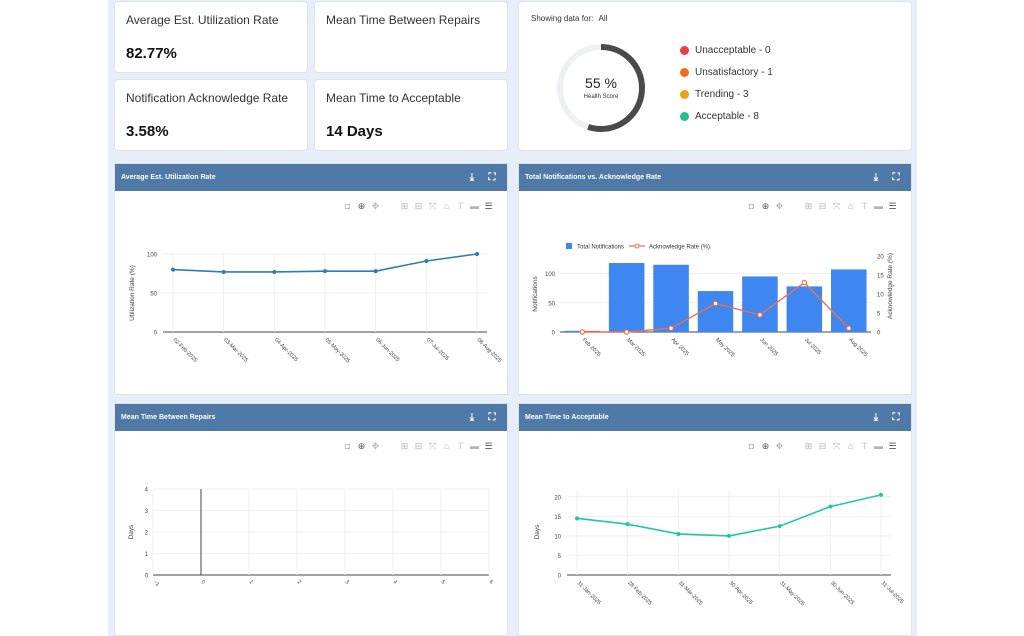  Describe the element at coordinates (557, 537) in the screenshot. I see `y-tick-label: 10` at that location.